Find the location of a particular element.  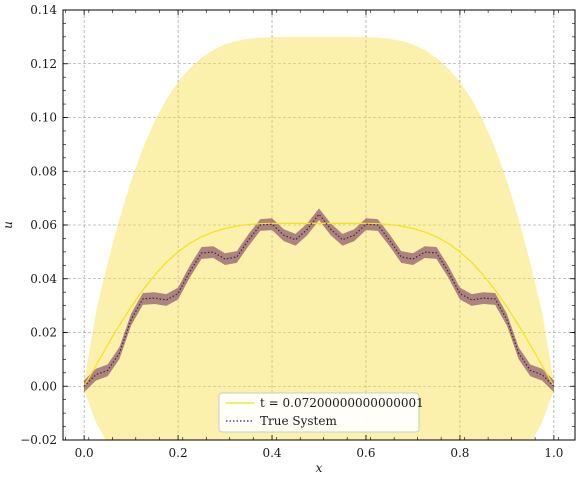

x-tick-label: 0.6 is located at coordinates (365, 453).